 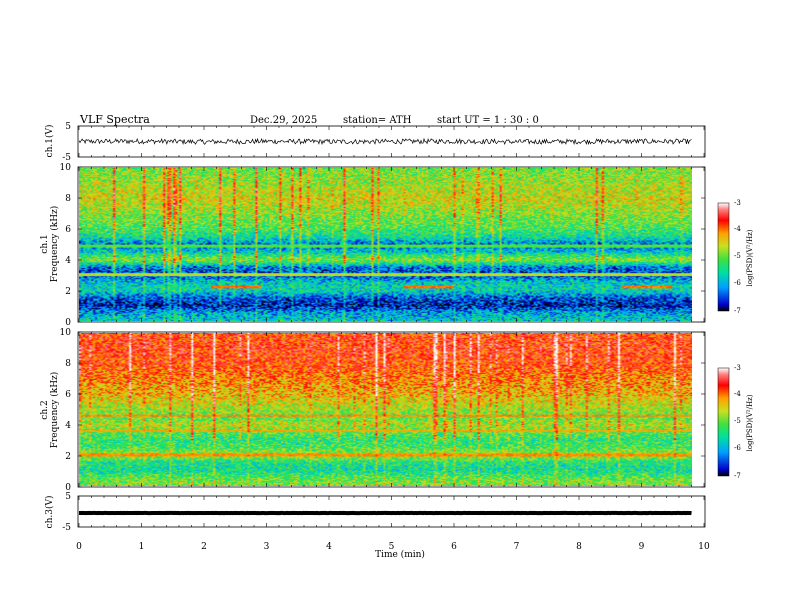 What do you see at coordinates (391, 511) in the screenshot?
I see `ch3-x-ticks` at bounding box center [391, 511].